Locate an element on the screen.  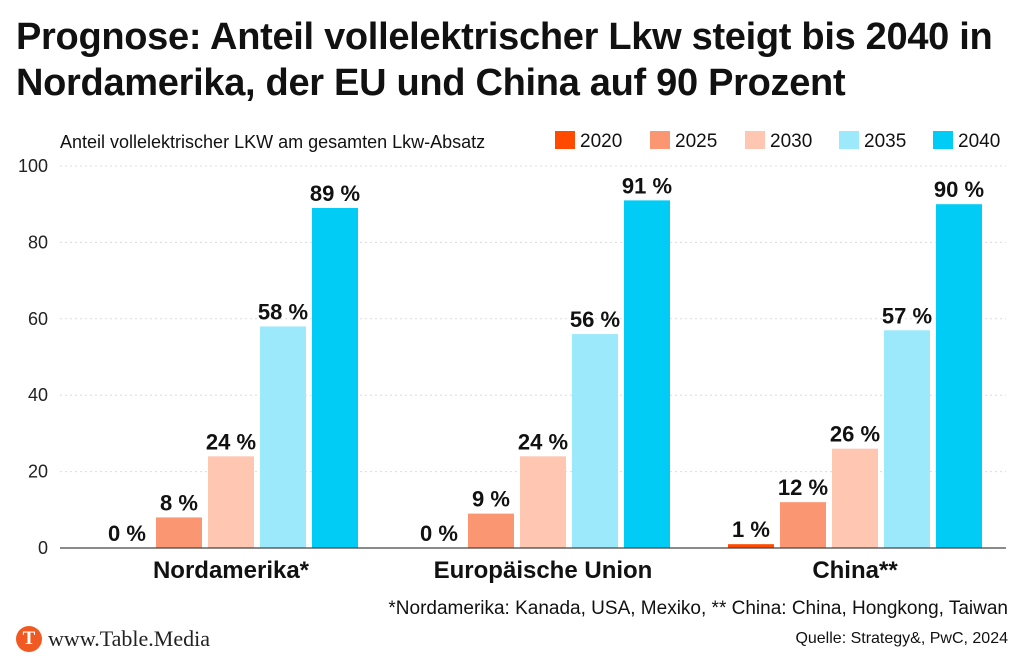
data-label: 1 % is located at coordinates (751, 529).